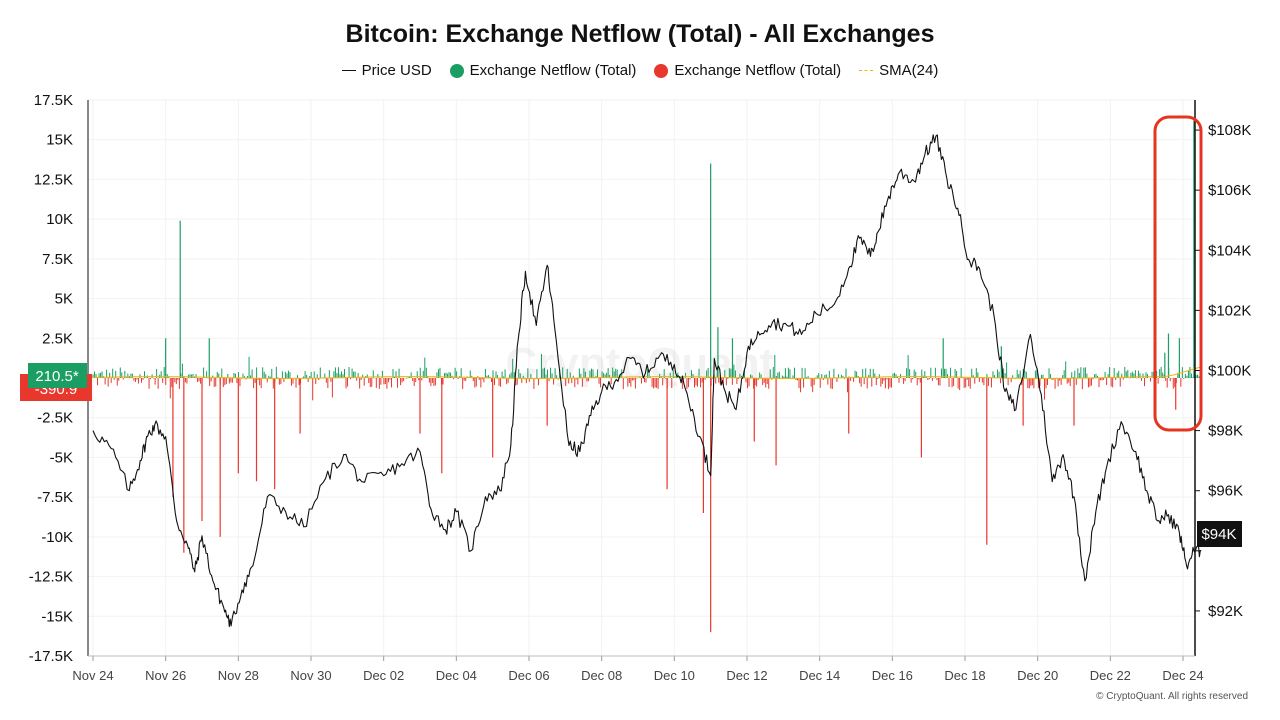  Describe the element at coordinates (1110, 675) in the screenshot. I see `x-tick-label: Dec 22` at that location.